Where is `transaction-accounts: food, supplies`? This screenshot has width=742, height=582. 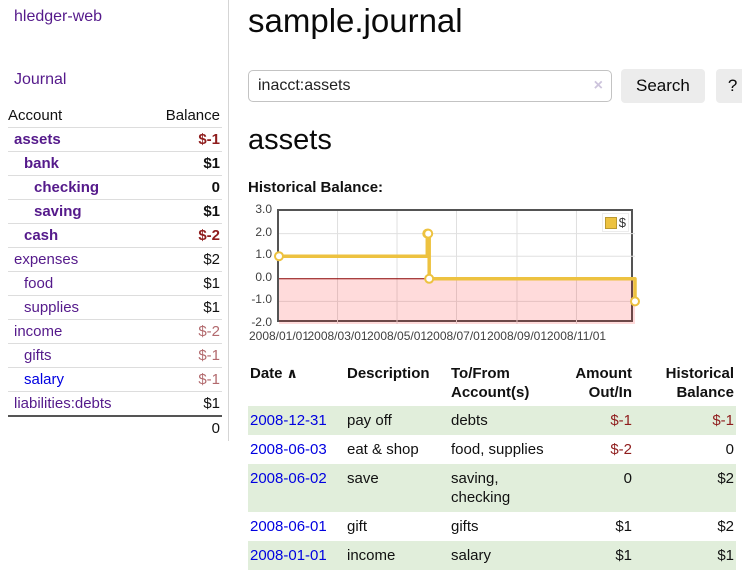
transaction-accounts: food, supplies is located at coordinates (497, 449).